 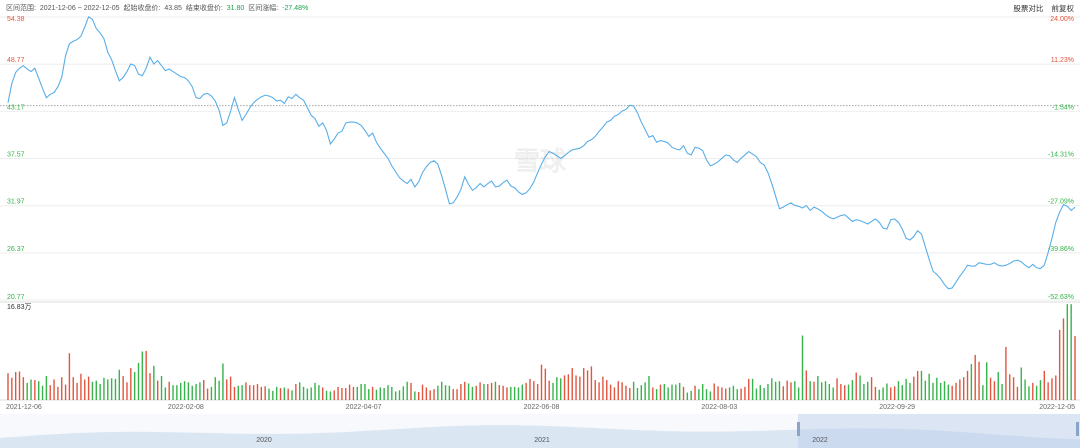 What do you see at coordinates (1077, 429) in the screenshot?
I see `navigator-right-handle` at bounding box center [1077, 429].